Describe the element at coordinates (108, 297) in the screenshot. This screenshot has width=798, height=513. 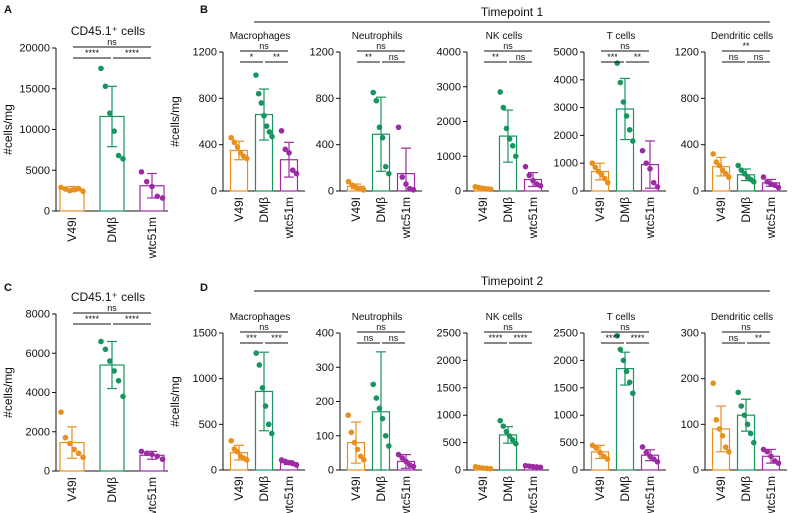
I see `chart-title: CD45.1⁺ cells` at that location.